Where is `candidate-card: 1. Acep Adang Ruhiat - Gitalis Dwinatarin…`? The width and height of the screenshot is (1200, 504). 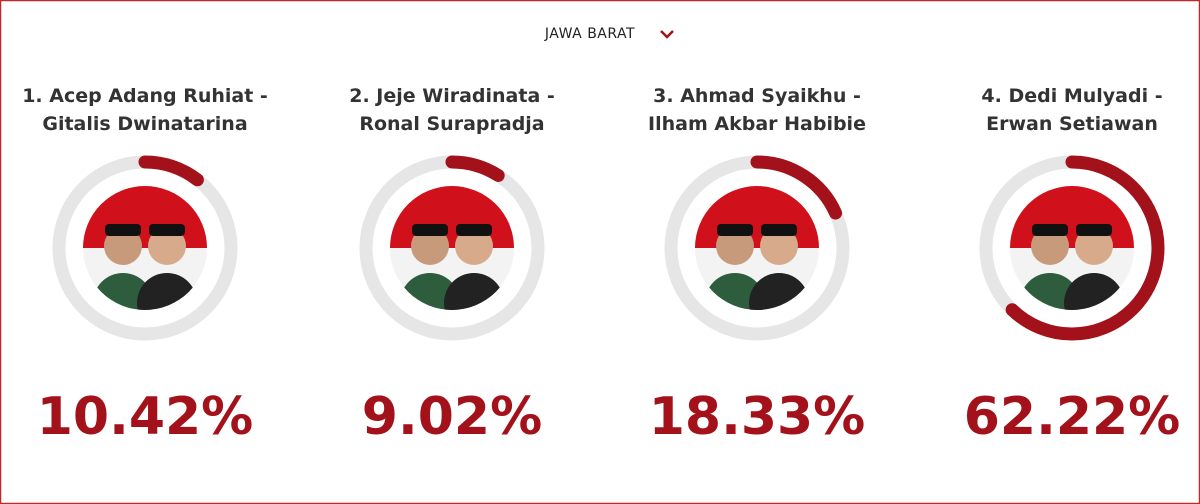 candidate-card: 1. Acep Adang Ruhiat - Gitalis Dwinatarin… is located at coordinates (145, 266).